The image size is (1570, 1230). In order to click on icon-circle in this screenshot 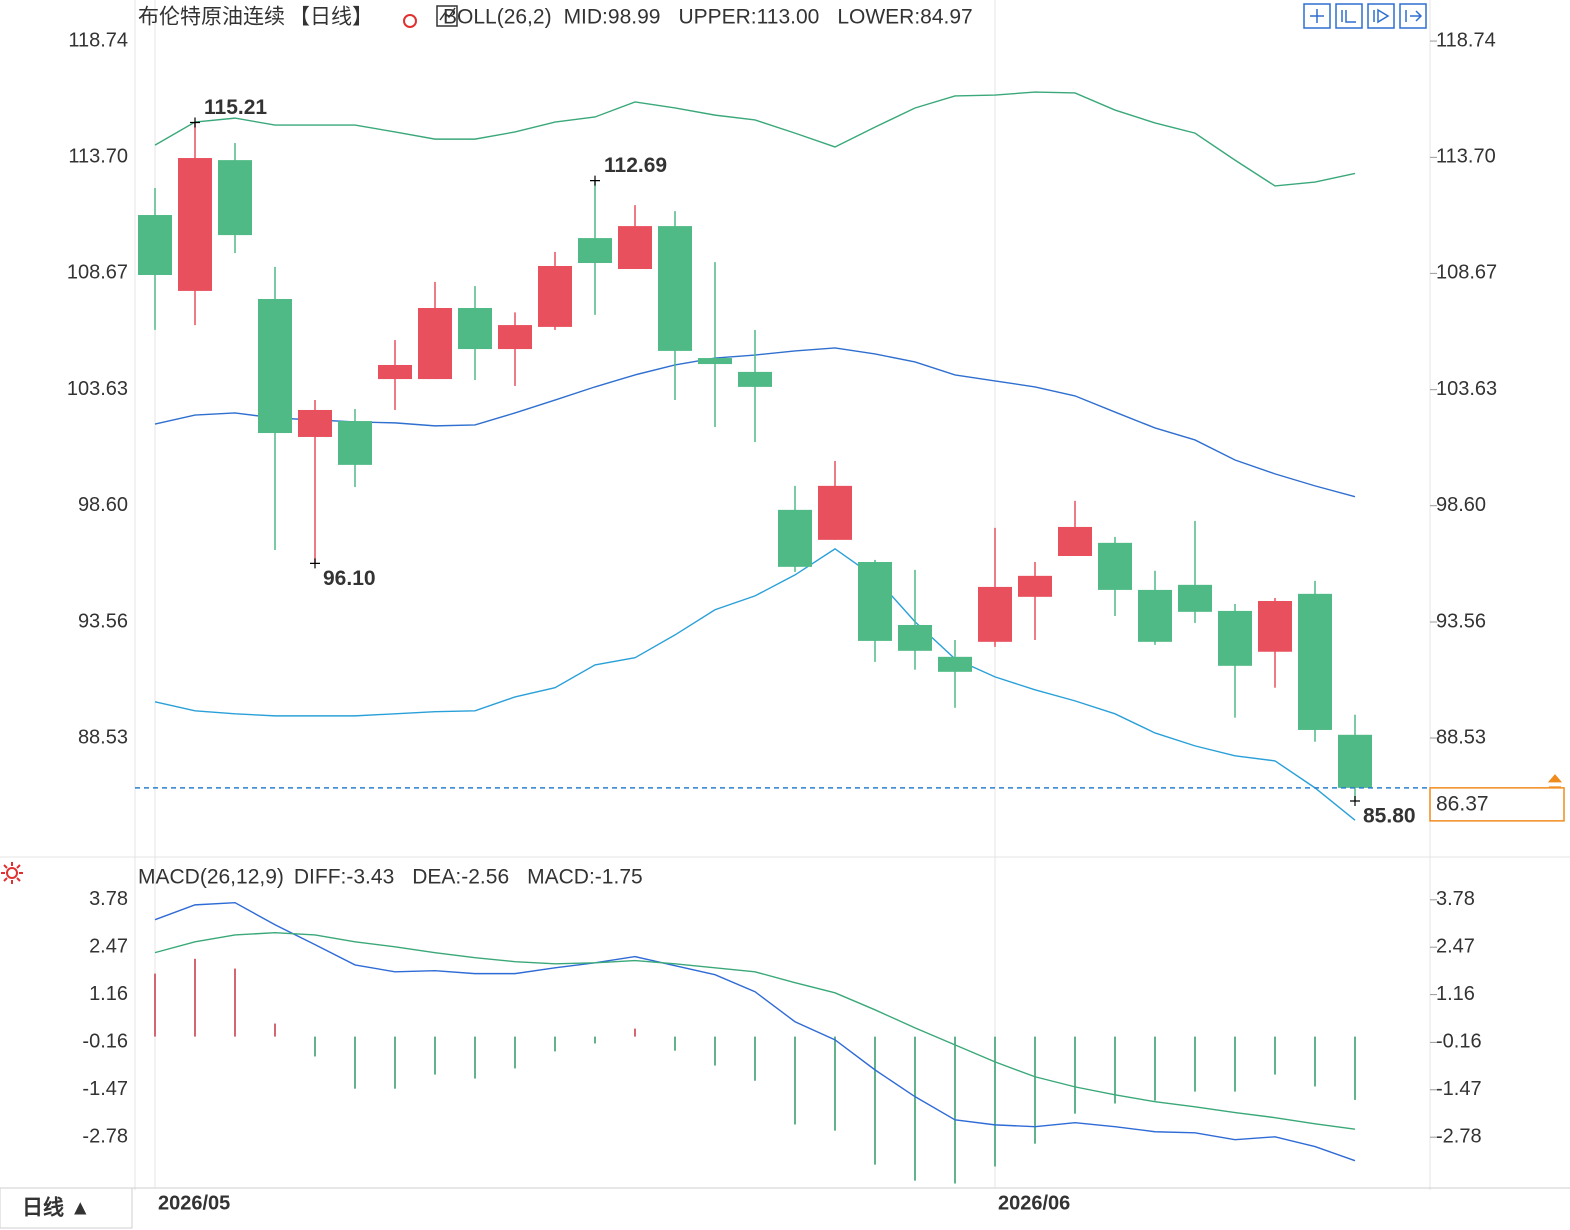, I will do `click(410, 21)`.